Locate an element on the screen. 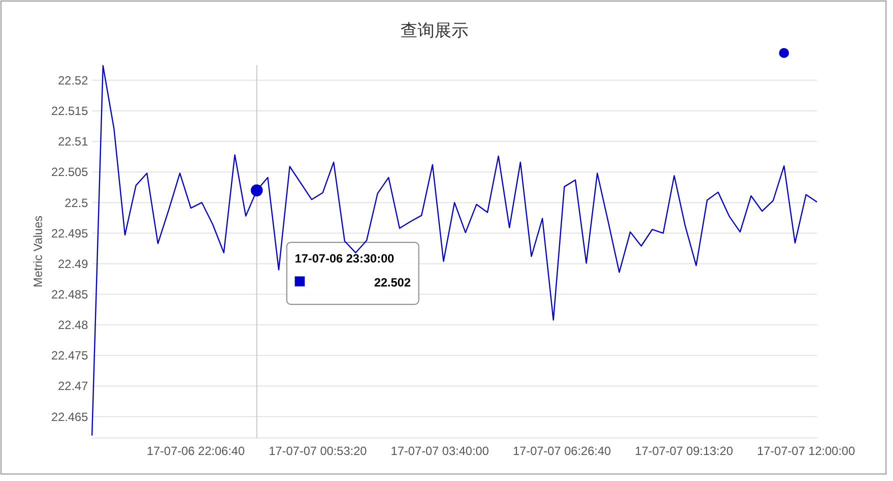 Image resolution: width=893 pixels, height=481 pixels. annotation: 22.502 is located at coordinates (393, 282).